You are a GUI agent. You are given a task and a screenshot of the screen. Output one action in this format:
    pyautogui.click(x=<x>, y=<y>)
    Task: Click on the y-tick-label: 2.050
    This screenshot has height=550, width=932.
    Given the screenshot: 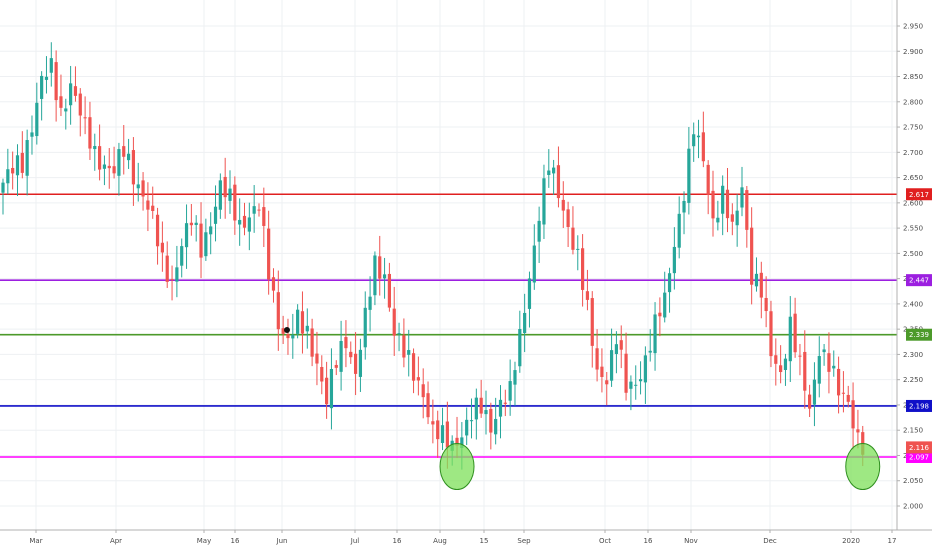 What is the action you would take?
    pyautogui.click(x=913, y=481)
    